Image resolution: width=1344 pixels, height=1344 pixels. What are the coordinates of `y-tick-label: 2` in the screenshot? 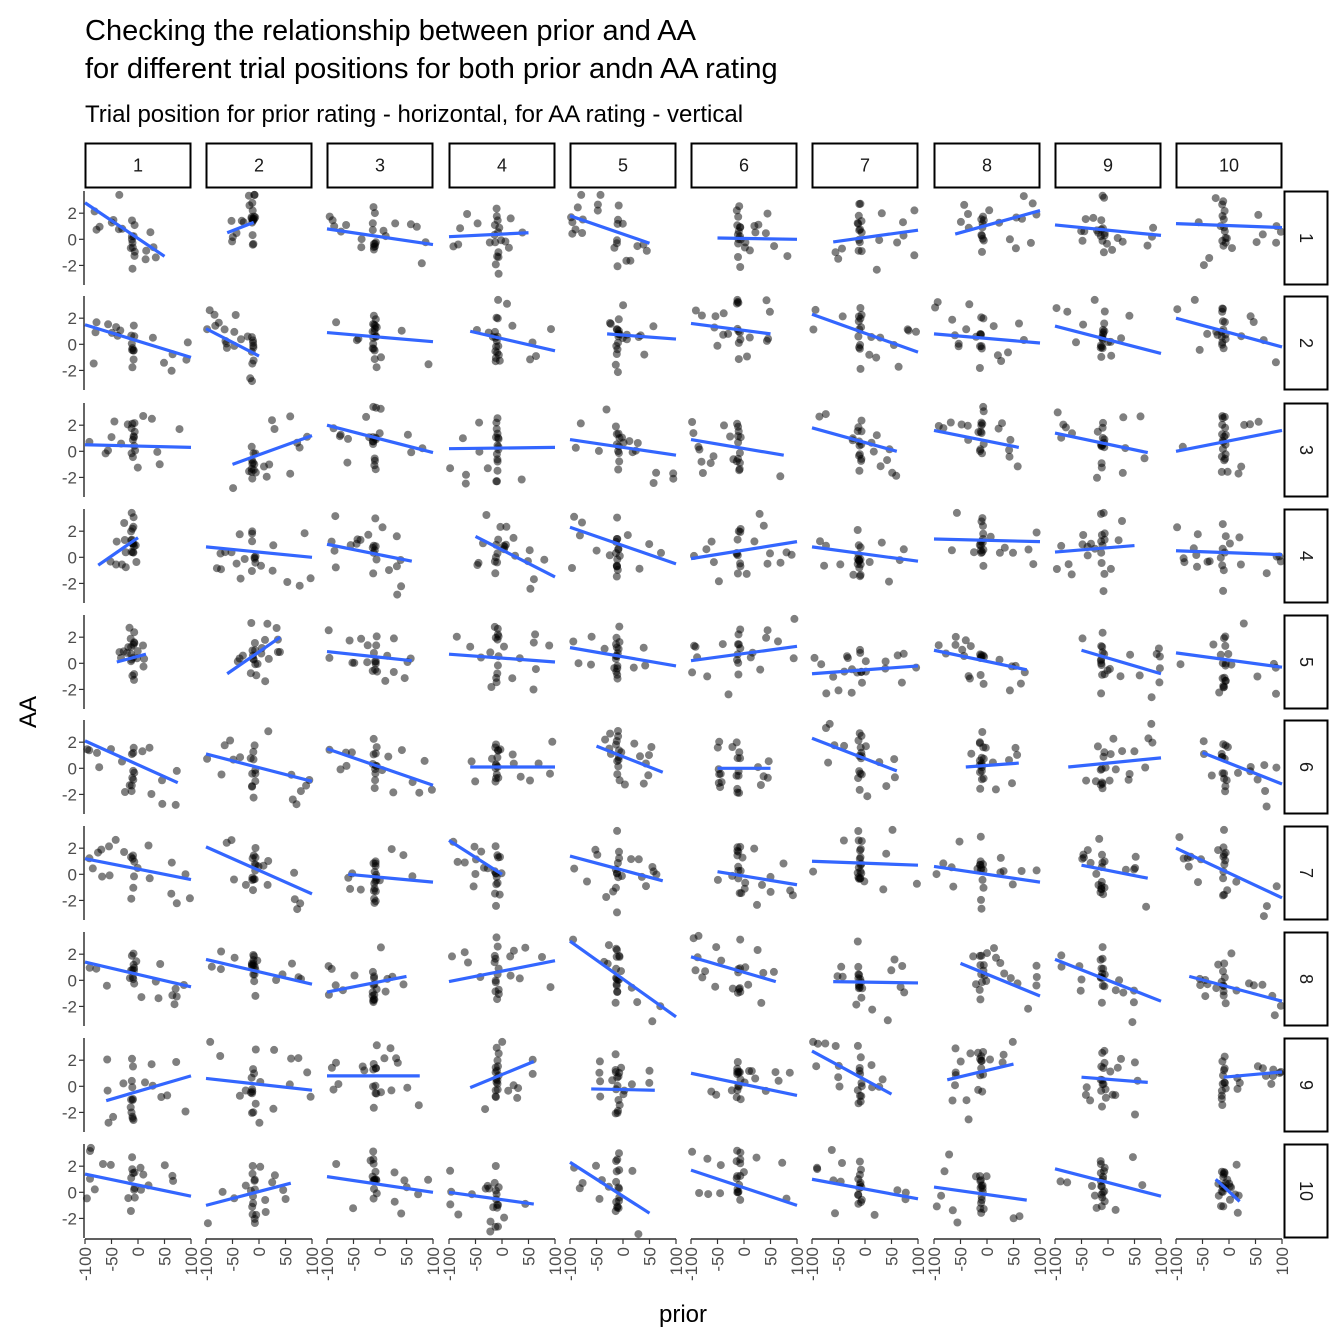 It's located at (72, 637).